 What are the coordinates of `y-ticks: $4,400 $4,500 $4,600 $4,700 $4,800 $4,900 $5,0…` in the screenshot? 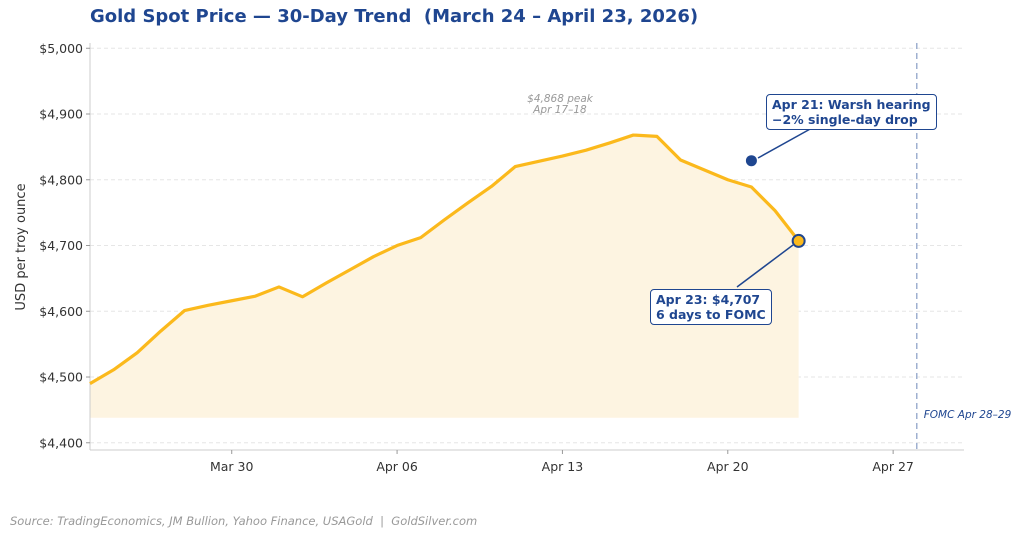 It's located at (64, 245).